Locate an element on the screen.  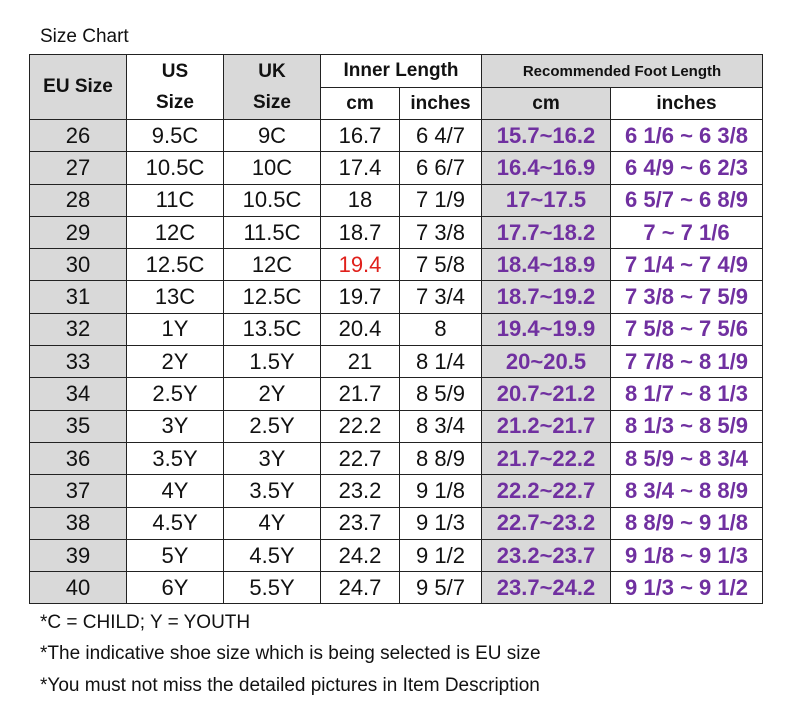
us-size-cell: 4Y is located at coordinates (175, 491).